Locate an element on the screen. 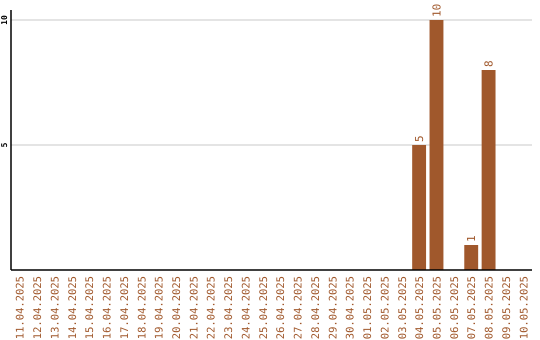  x-tick-label: 19.04.2025 is located at coordinates (160, 308).